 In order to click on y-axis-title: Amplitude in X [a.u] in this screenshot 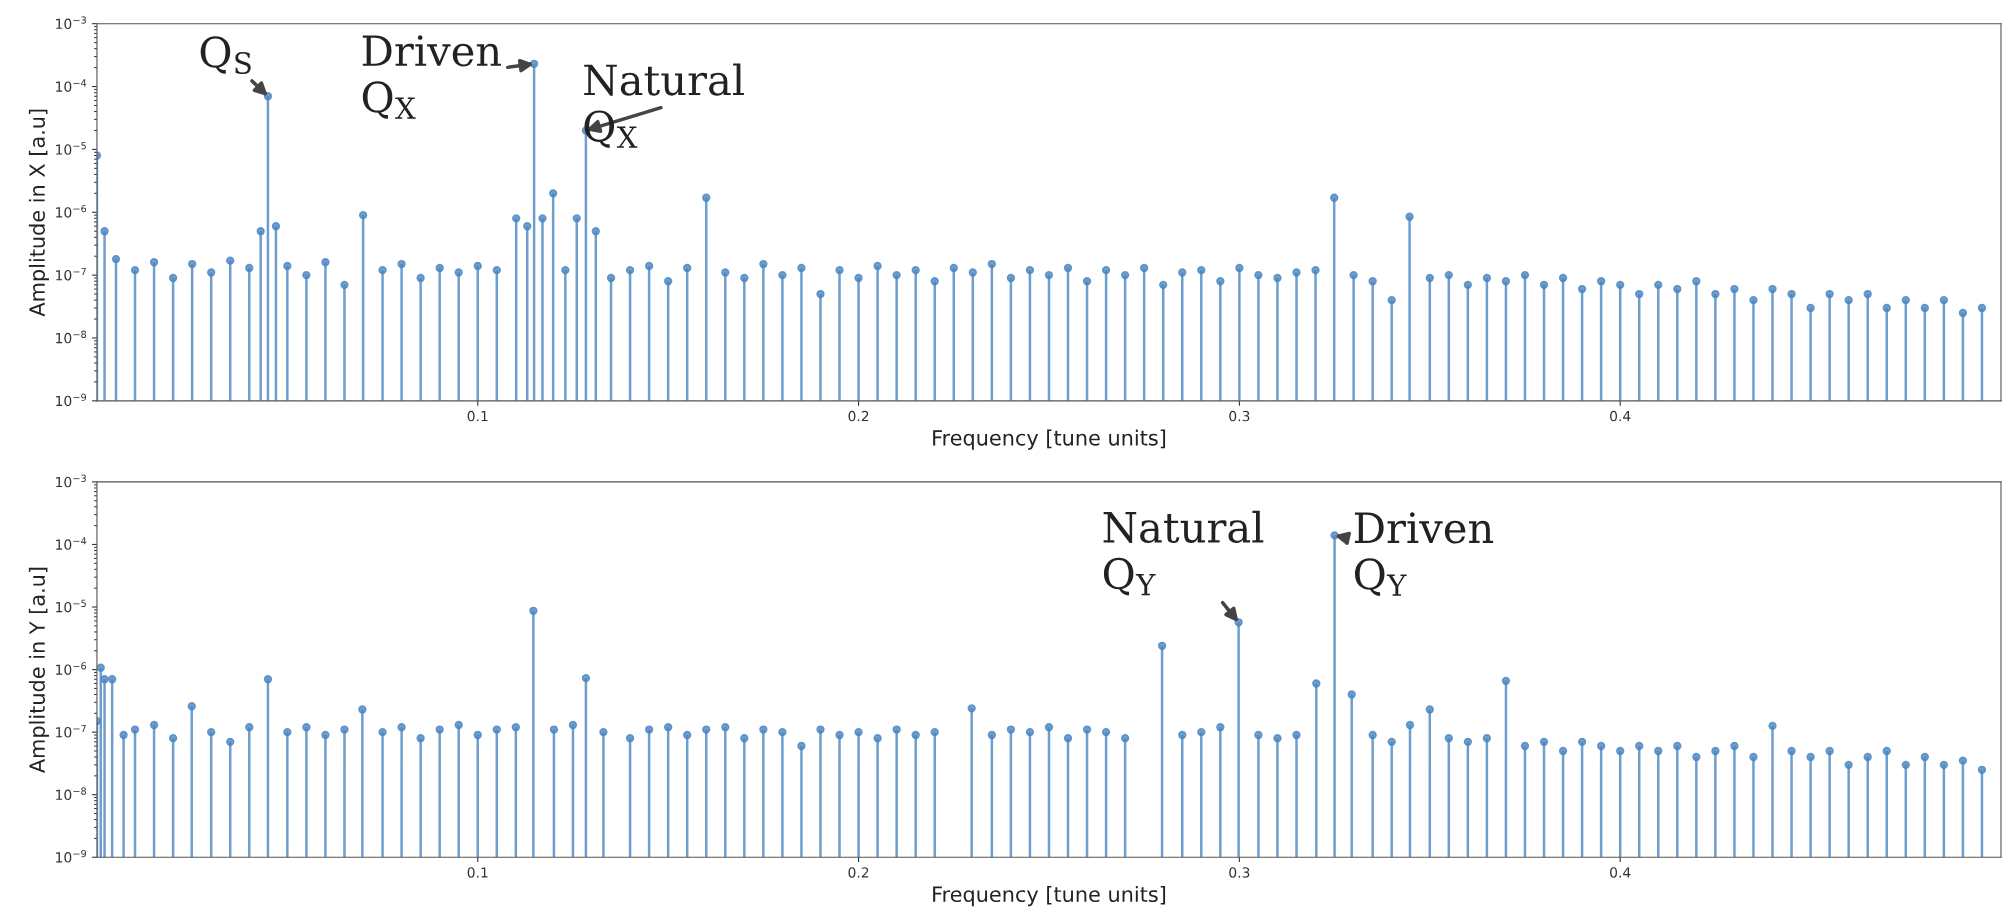, I will do `click(39, 213)`.